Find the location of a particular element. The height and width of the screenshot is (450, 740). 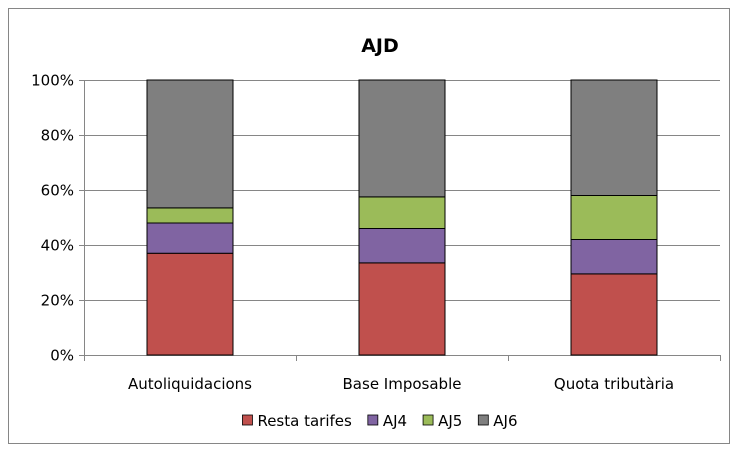

y-tick-label: 100% is located at coordinates (52, 81).